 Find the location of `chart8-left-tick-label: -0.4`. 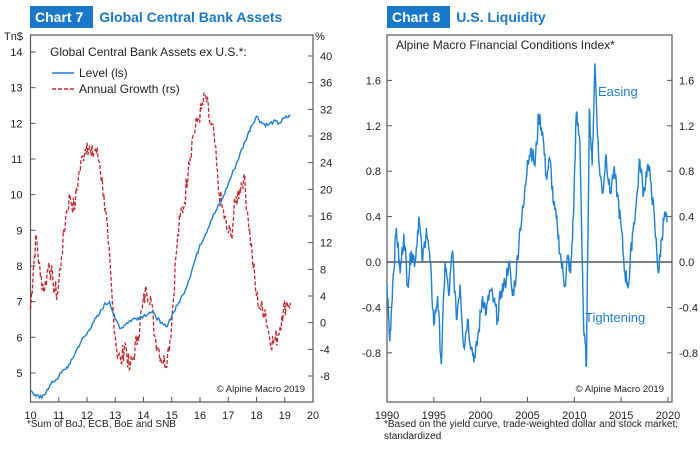

chart8-left-tick-label: -0.4 is located at coordinates (371, 308).